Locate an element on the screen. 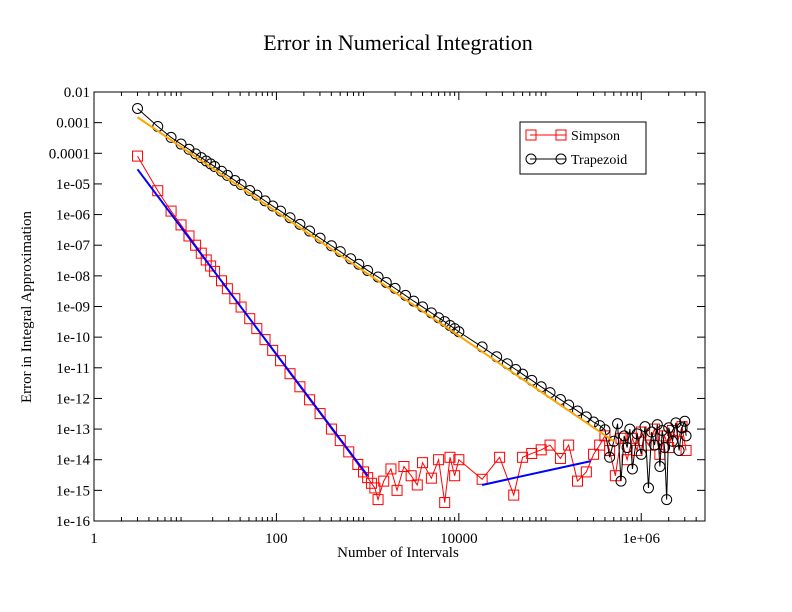 The image size is (792, 612). legend-box is located at coordinates (583, 148).